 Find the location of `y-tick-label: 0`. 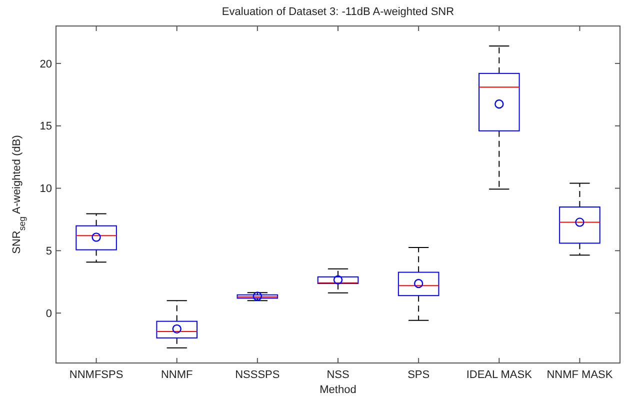

y-tick-label: 0 is located at coordinates (49, 314).